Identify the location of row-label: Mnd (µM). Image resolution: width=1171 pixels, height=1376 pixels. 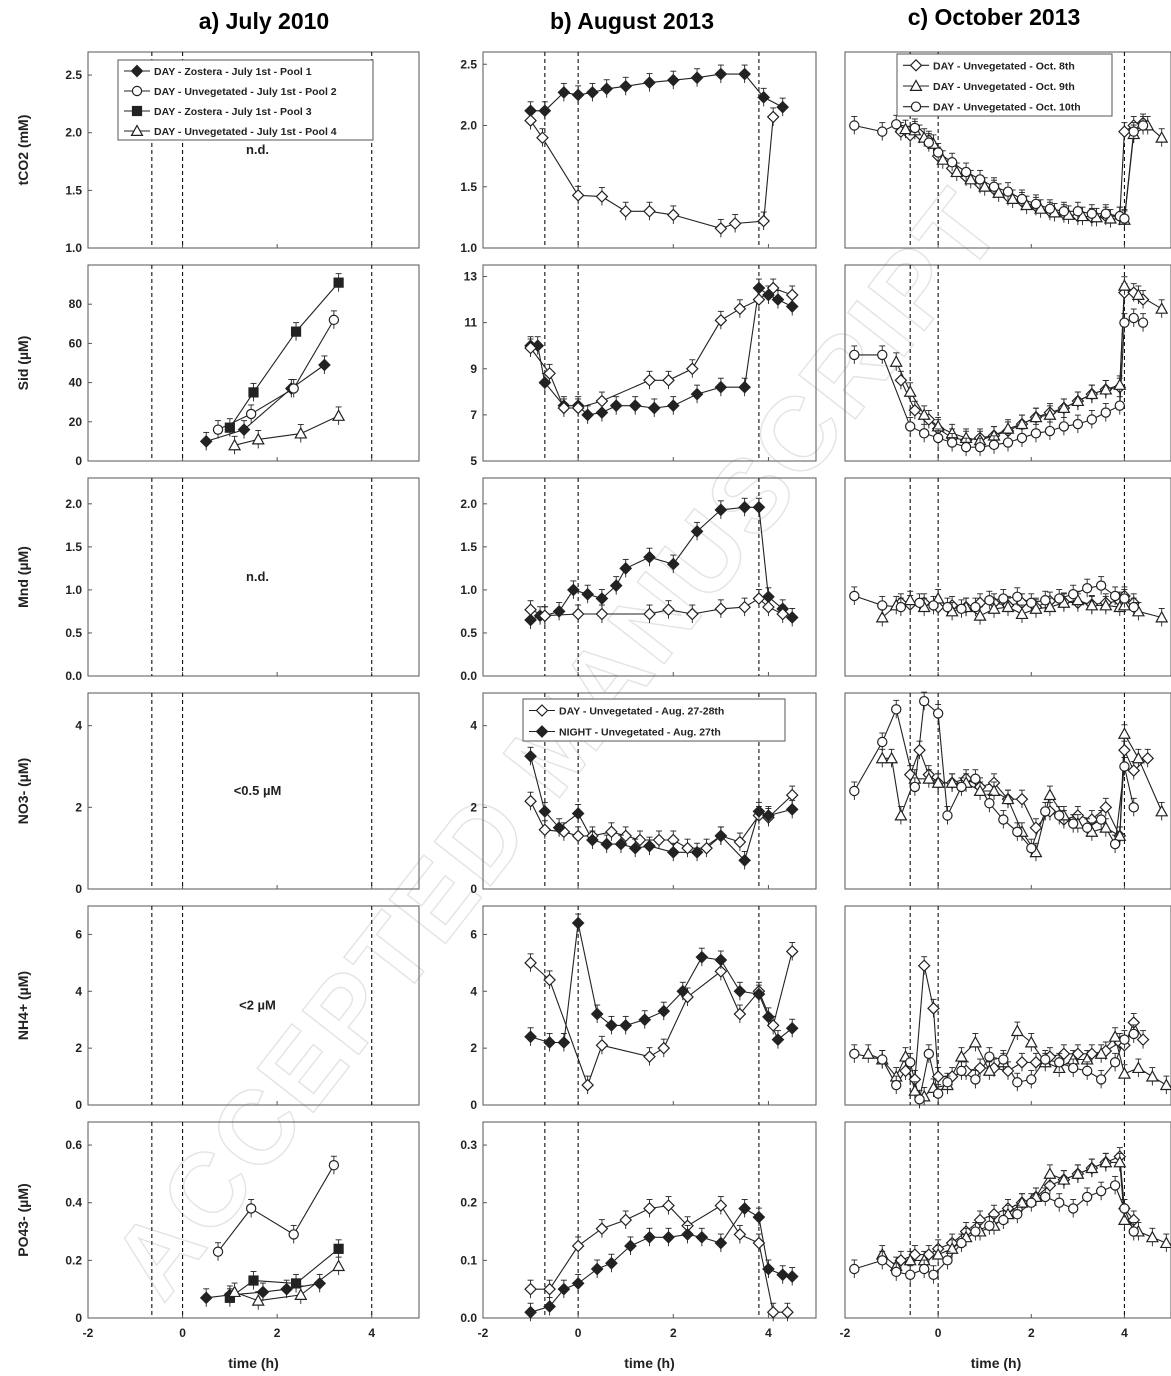
(23, 577).